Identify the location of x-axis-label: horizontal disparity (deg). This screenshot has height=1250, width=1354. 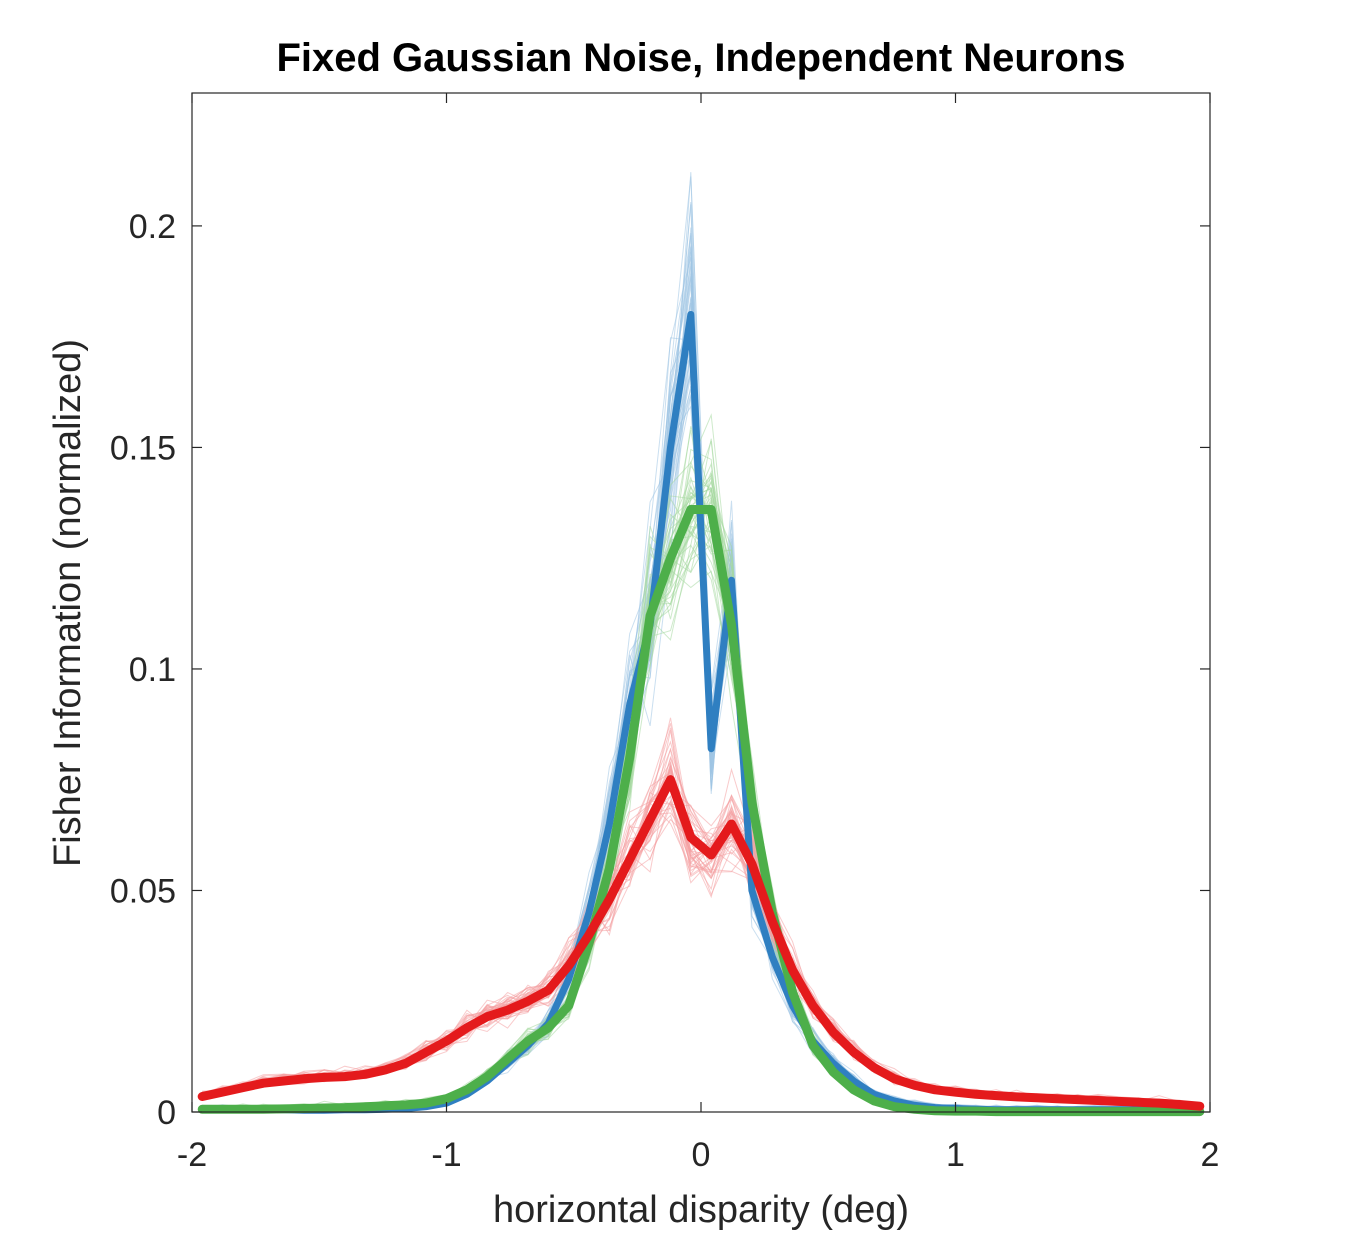
(701, 1210).